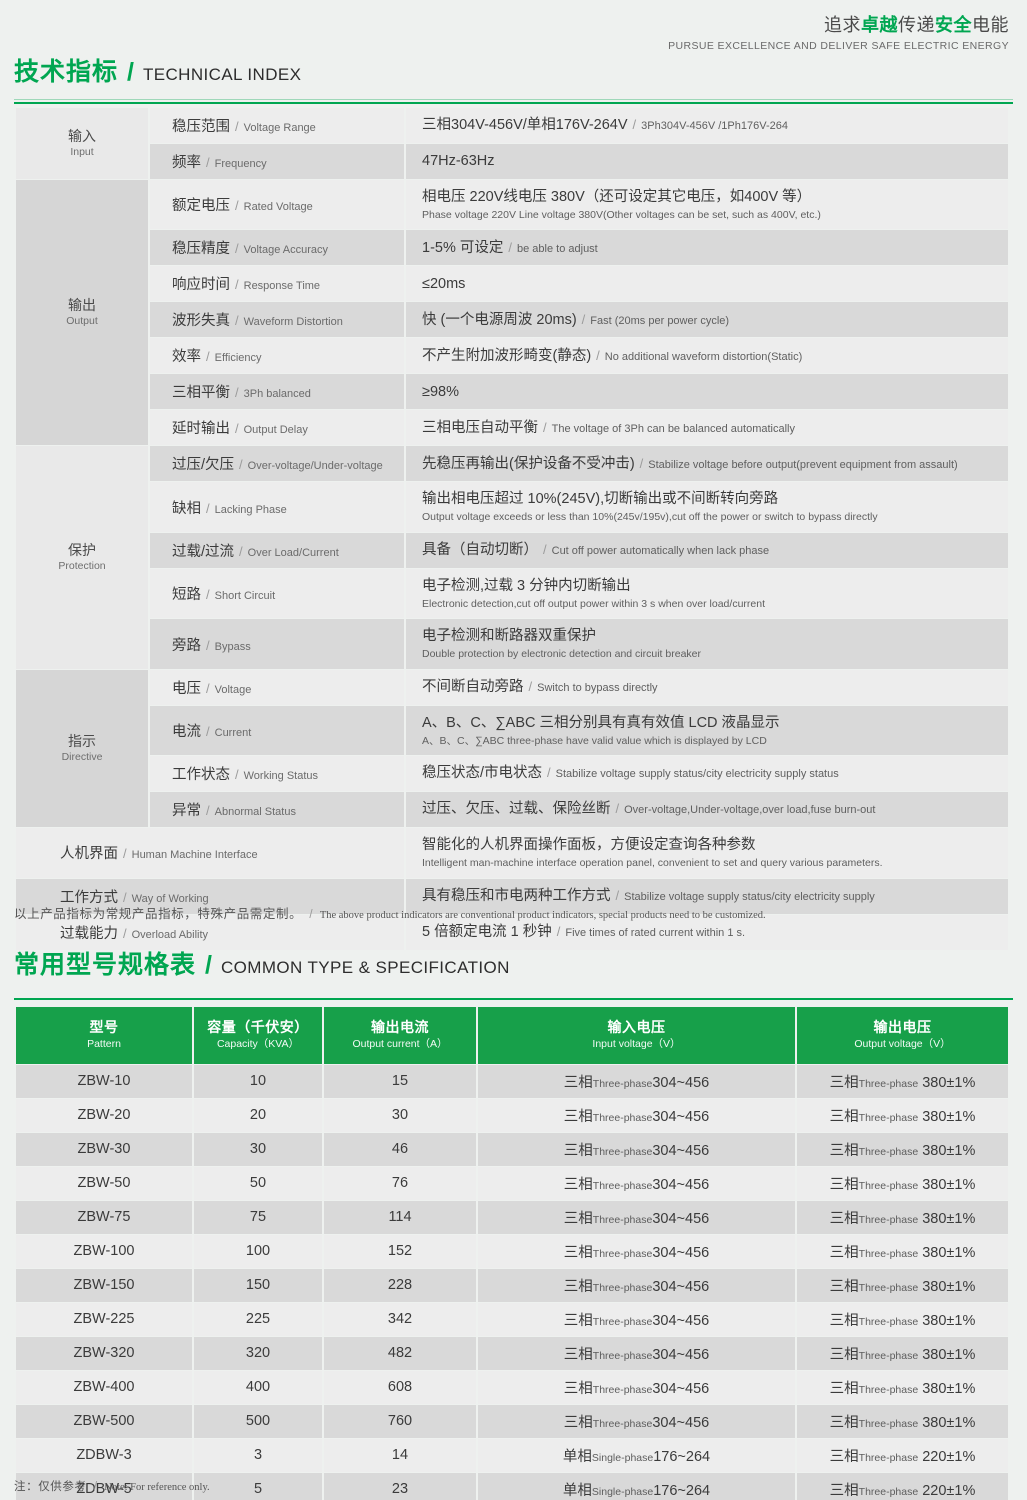  I want to click on spec-value-cell: ≤20ms, so click(707, 284).